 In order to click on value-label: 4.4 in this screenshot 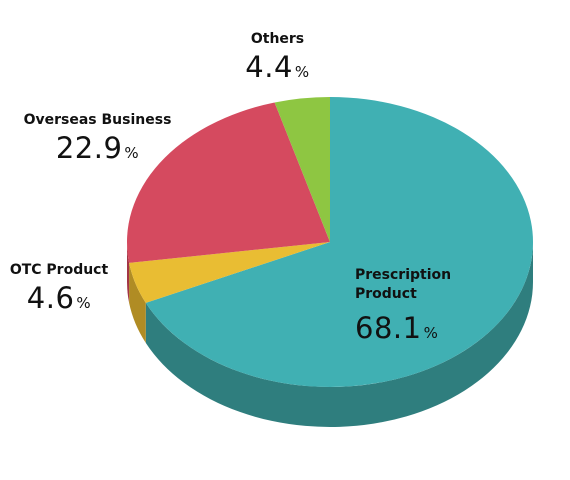, I will do `click(269, 67)`.